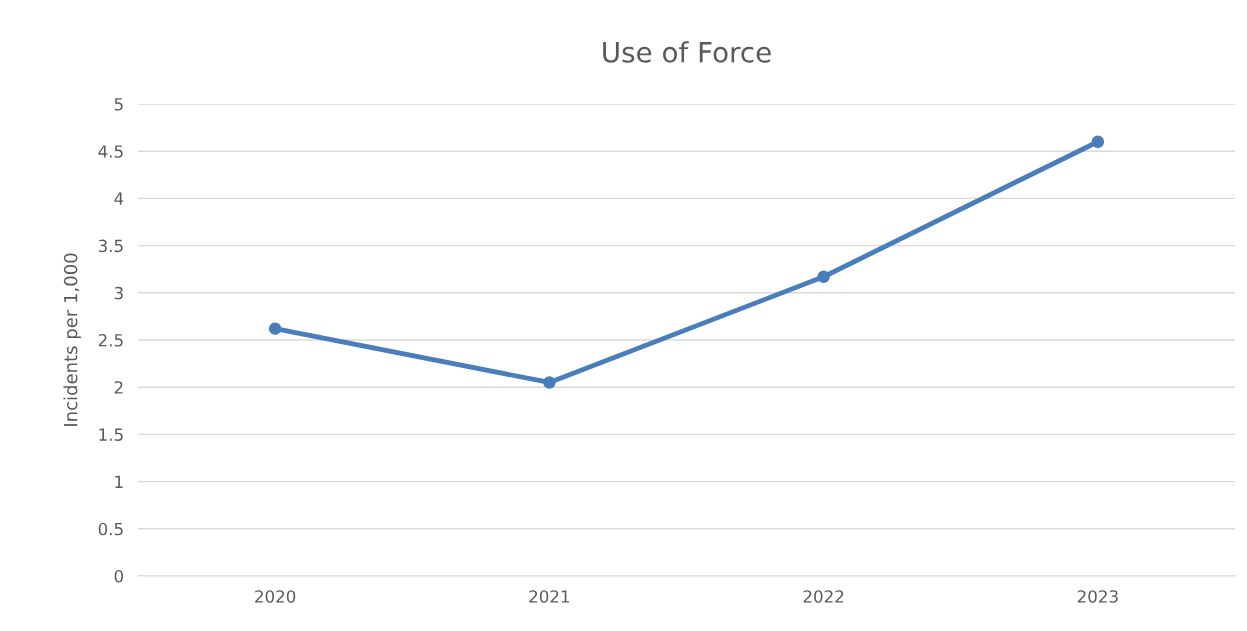  I want to click on y-tick-label: 3, so click(118, 293).